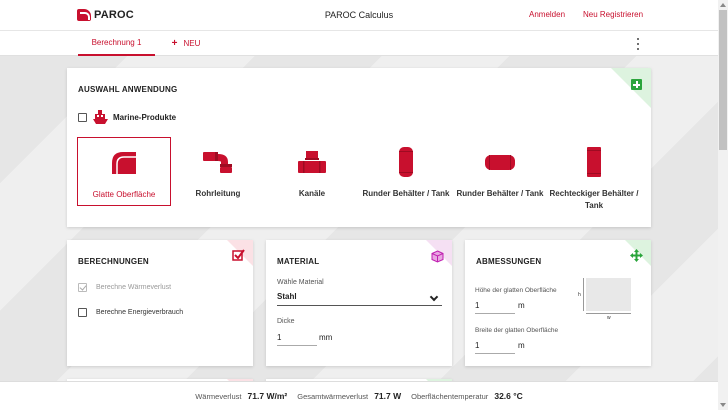  I want to click on checkbox-check-icon, so click(238, 255).